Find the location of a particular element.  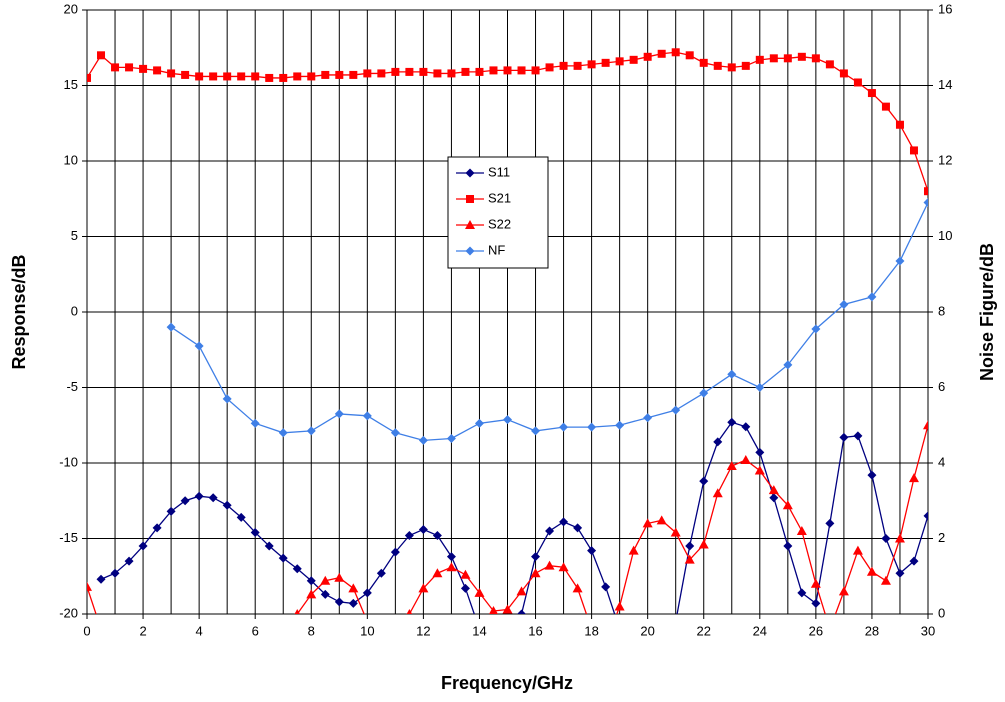

x-tick-label: 22 is located at coordinates (703, 630).